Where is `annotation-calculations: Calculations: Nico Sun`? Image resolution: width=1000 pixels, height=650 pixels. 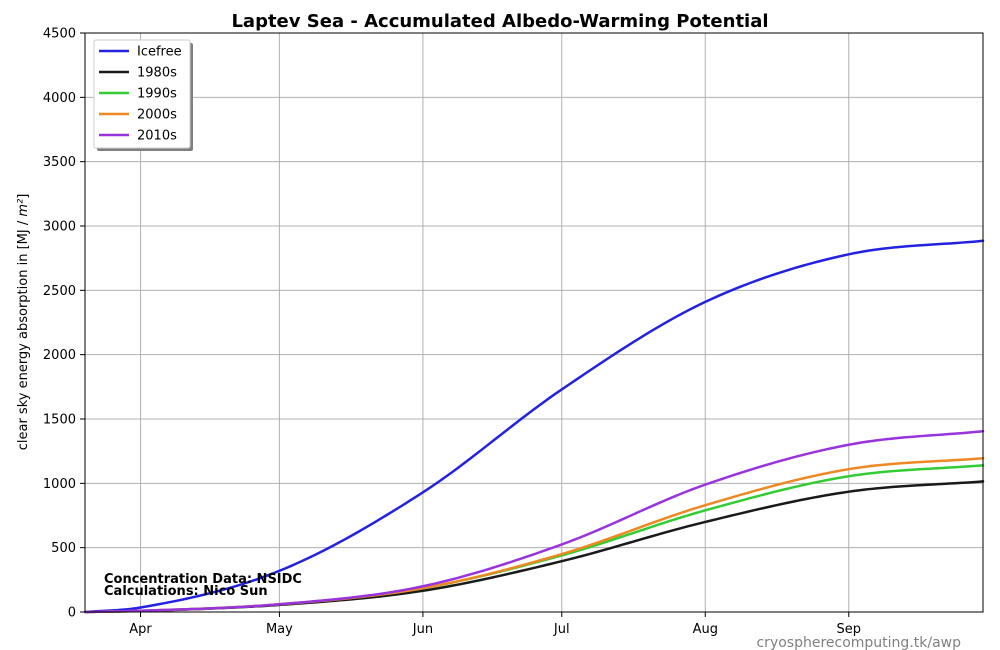 annotation-calculations: Calculations: Nico Sun is located at coordinates (186, 591).